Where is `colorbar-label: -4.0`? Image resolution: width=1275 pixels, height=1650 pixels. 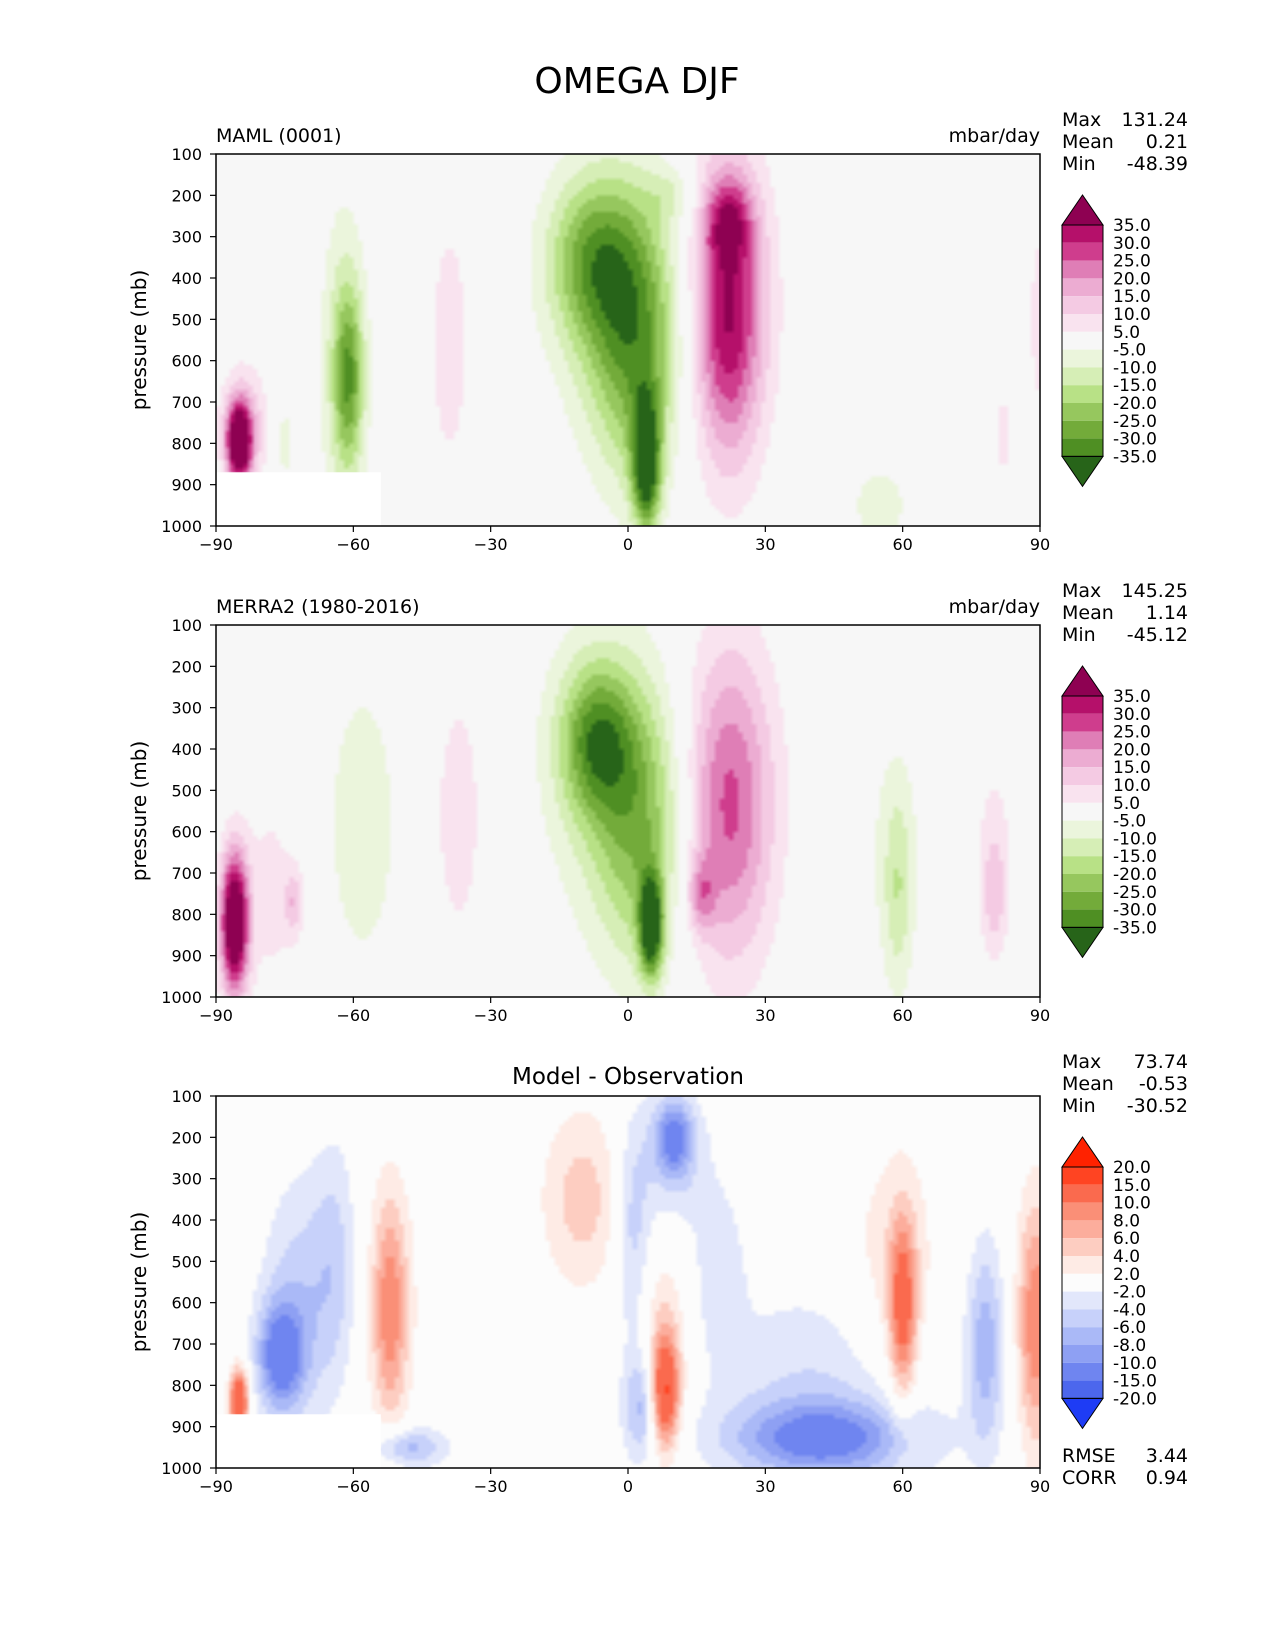 colorbar-label: -4.0 is located at coordinates (1129, 1310).